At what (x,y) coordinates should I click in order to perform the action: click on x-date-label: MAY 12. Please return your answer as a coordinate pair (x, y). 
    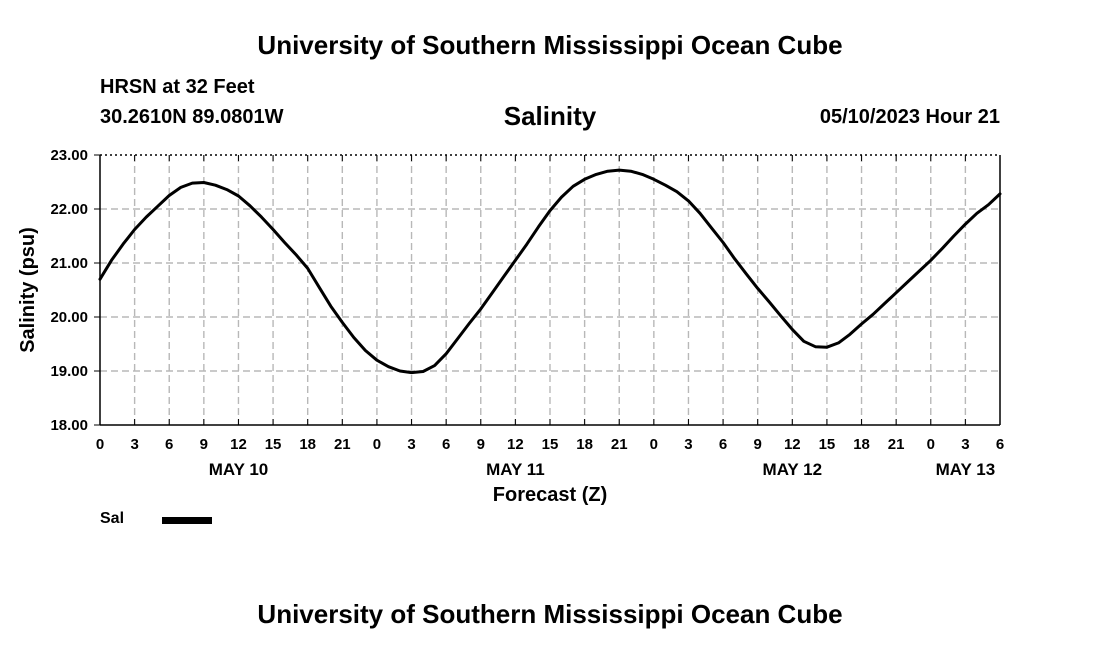
    Looking at the image, I should click on (793, 469).